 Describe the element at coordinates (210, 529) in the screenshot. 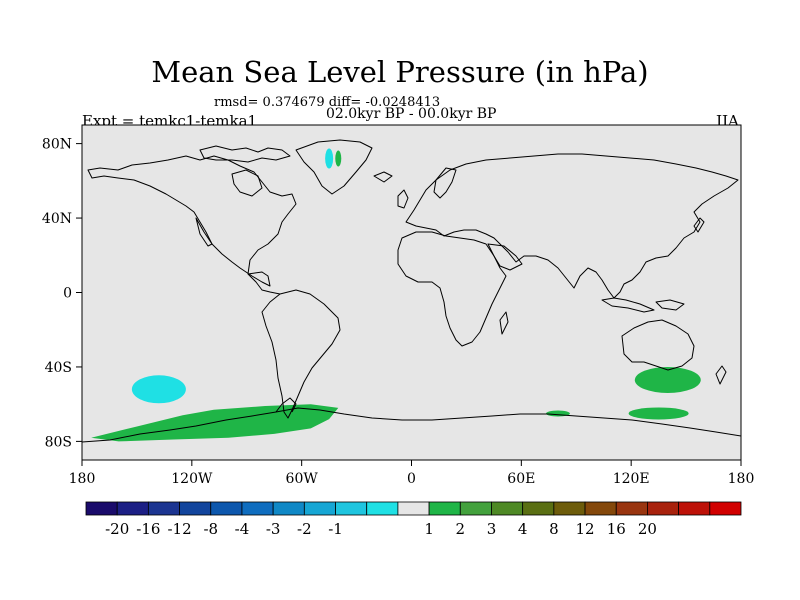

I see `colorbar-label: -8` at that location.